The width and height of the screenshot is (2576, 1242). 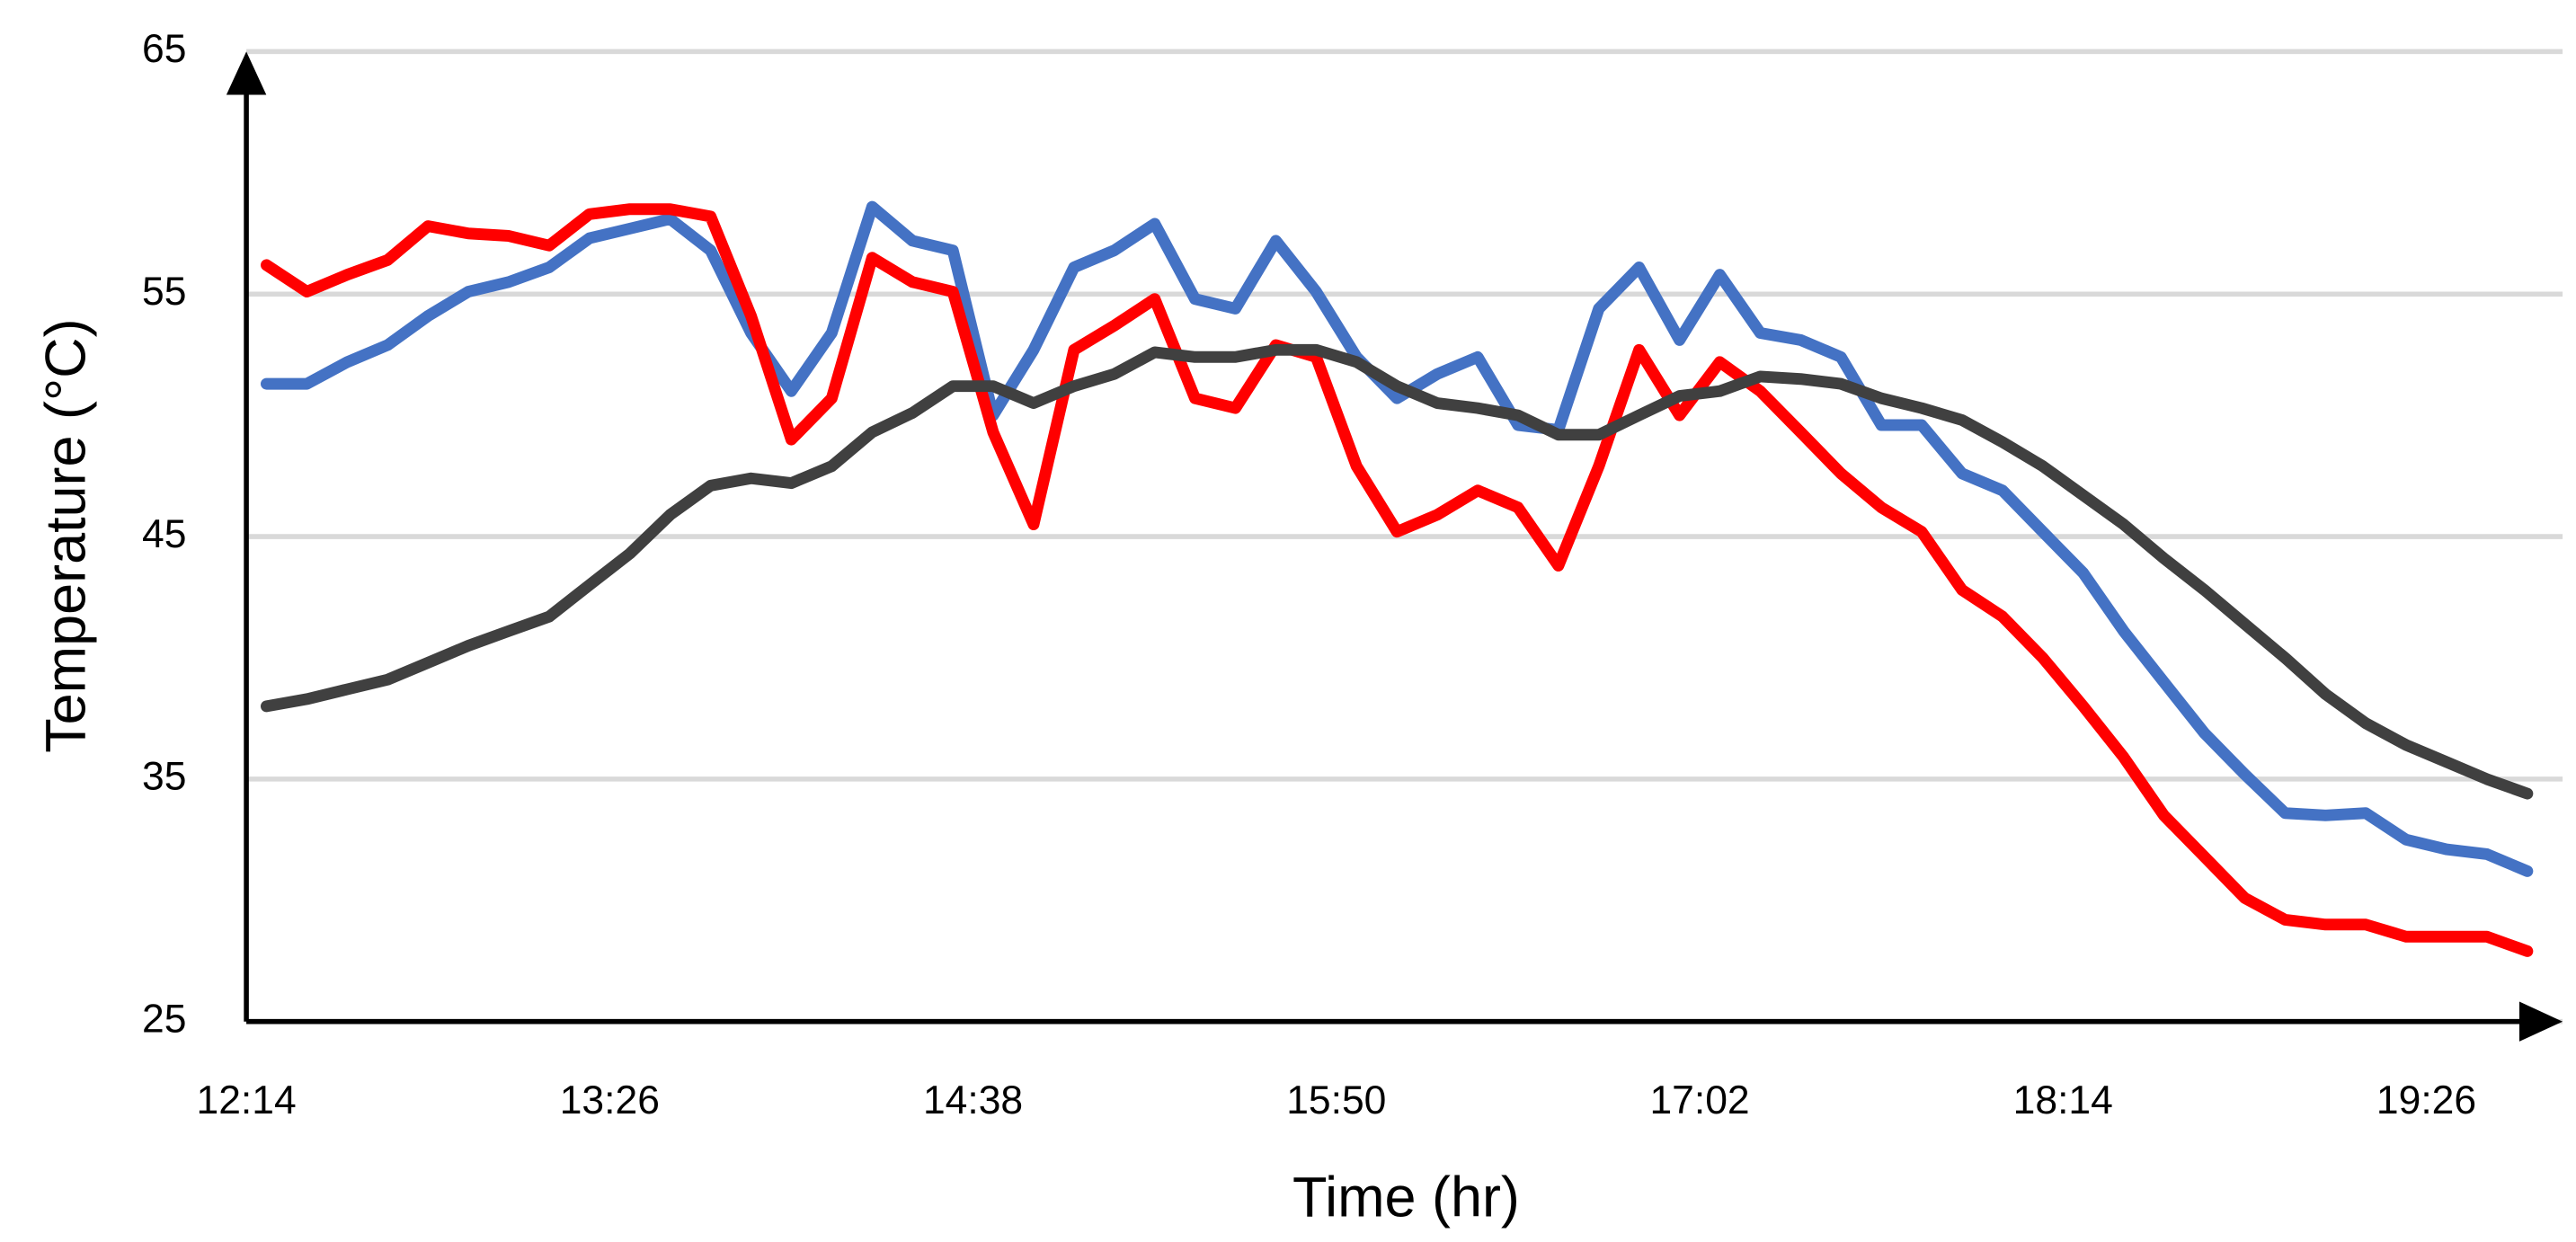 What do you see at coordinates (2540, 1022) in the screenshot?
I see `x-axis-arrow` at bounding box center [2540, 1022].